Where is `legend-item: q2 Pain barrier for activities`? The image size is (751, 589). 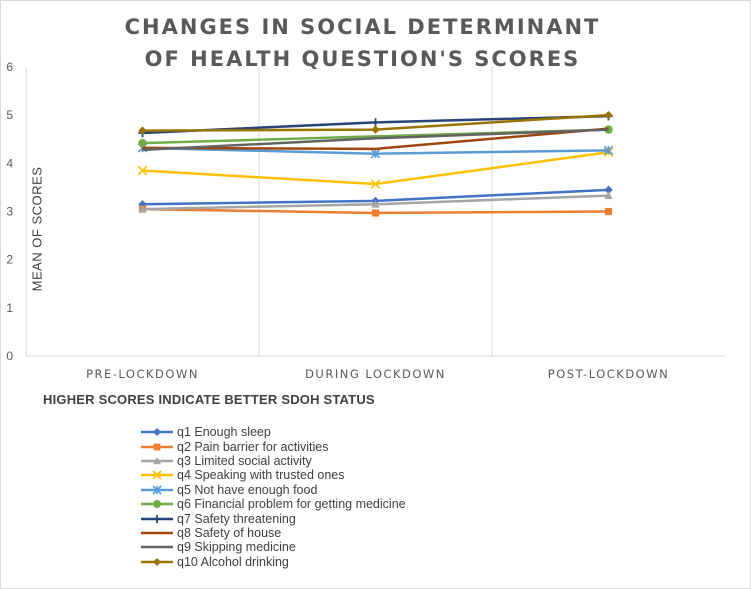 legend-item: q2 Pain barrier for activities is located at coordinates (319, 446).